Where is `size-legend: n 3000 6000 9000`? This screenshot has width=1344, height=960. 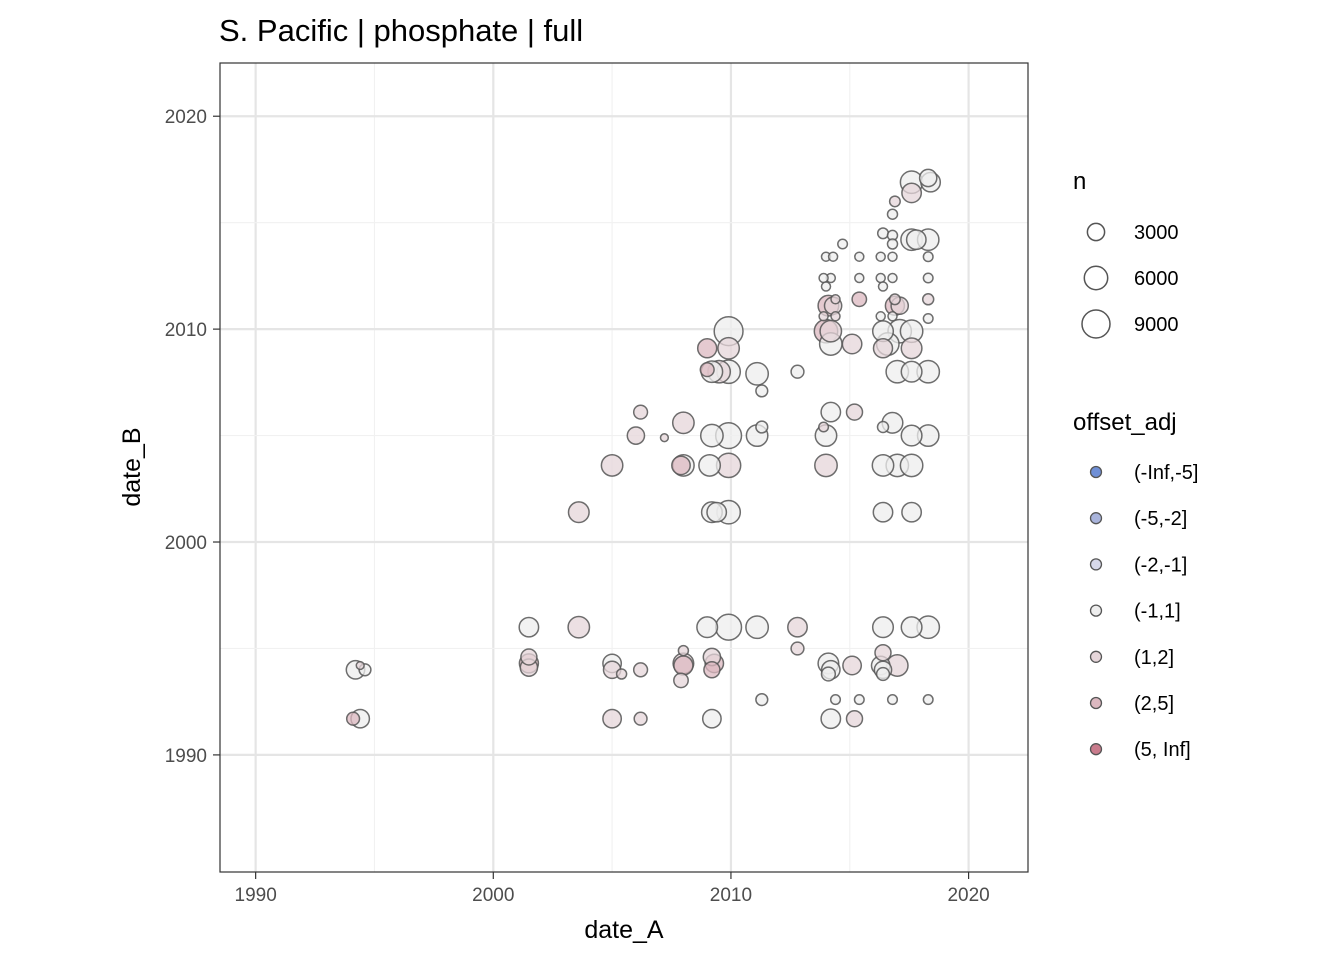
size-legend: n 3000 6000 9000 is located at coordinates (1126, 253).